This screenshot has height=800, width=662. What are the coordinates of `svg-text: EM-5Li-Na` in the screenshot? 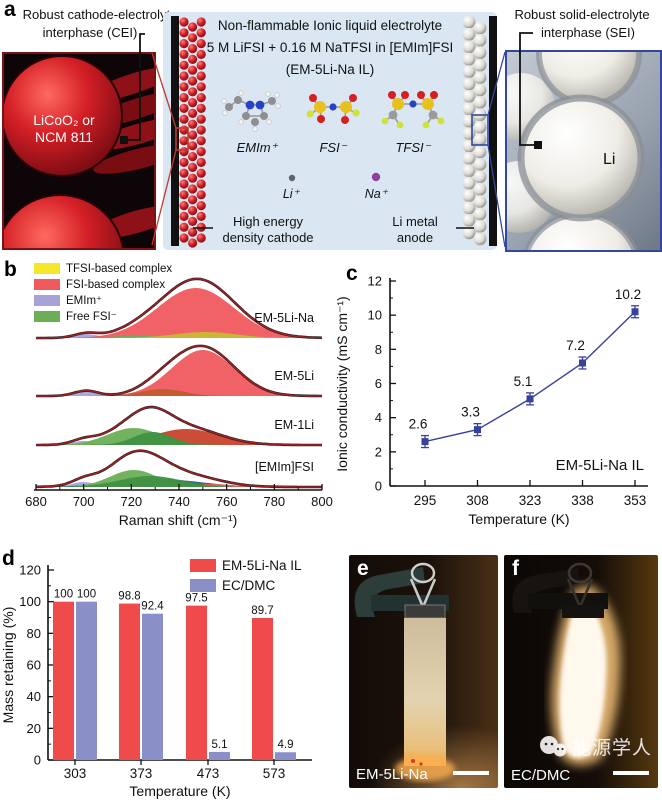 It's located at (284, 318).